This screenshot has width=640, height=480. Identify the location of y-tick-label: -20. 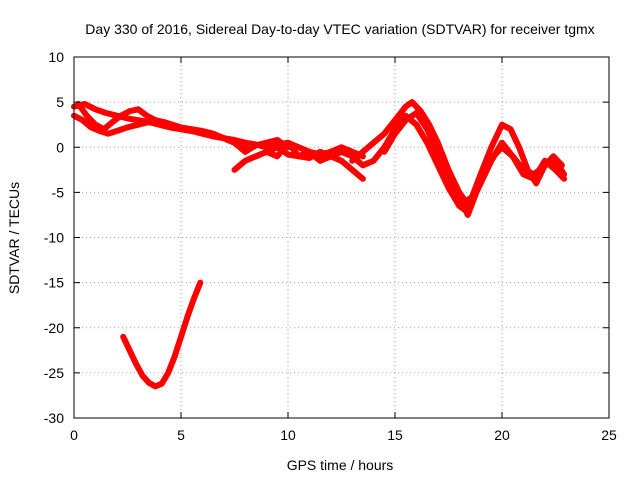
(54, 328).